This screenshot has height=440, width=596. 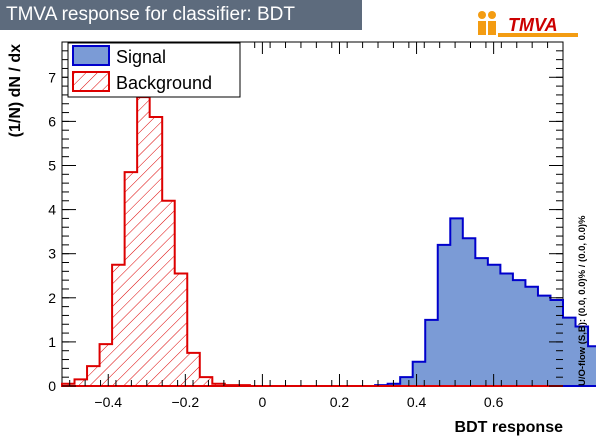 What do you see at coordinates (52, 77) in the screenshot?
I see `y-tick-label: 7` at bounding box center [52, 77].